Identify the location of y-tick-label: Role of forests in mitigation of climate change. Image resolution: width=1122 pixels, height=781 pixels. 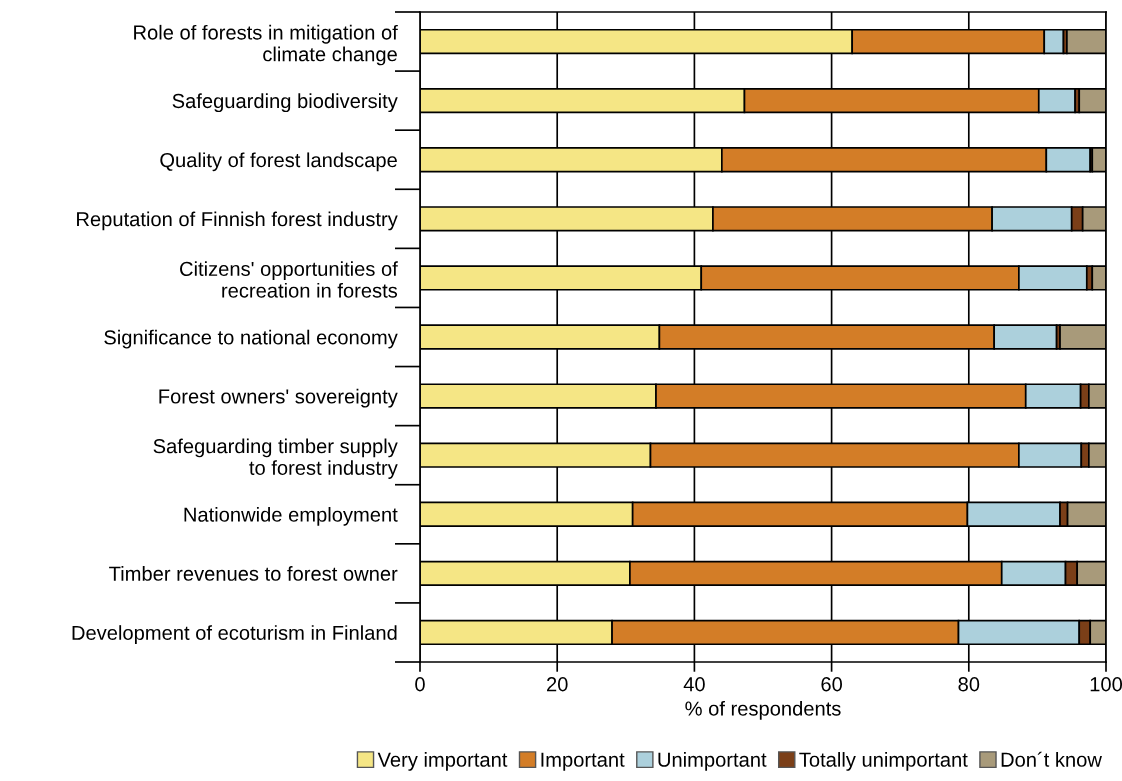
(266, 45).